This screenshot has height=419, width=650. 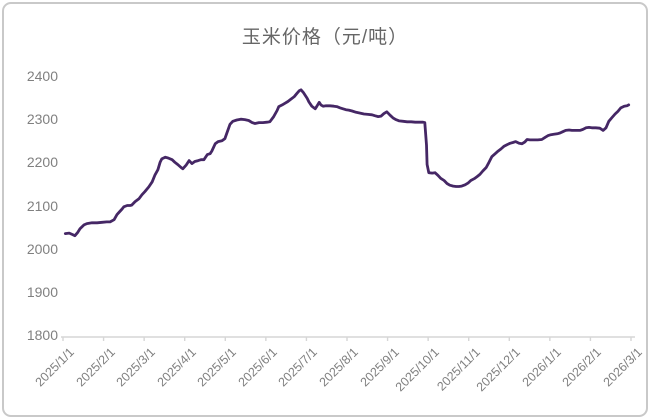 What do you see at coordinates (42, 248) in the screenshot?
I see `y-axis-tick-label: 2000` at bounding box center [42, 248].